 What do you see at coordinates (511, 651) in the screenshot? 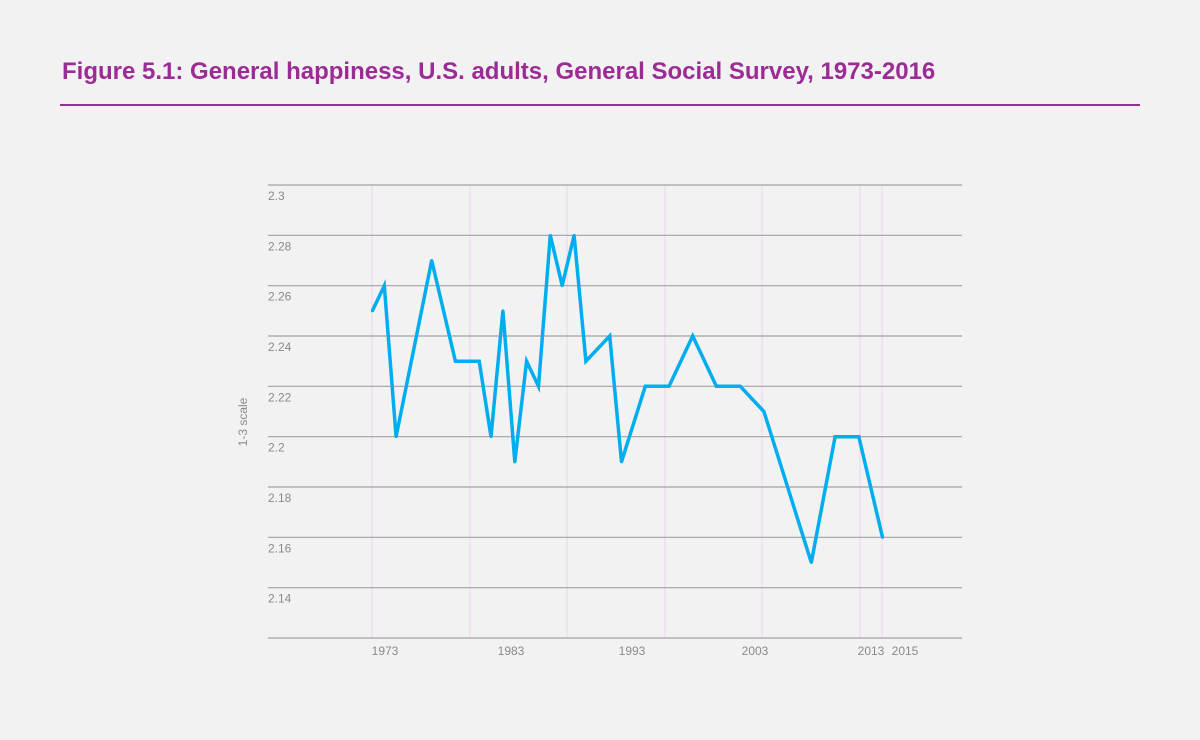
I see `x-tick-label: 1983` at bounding box center [511, 651].